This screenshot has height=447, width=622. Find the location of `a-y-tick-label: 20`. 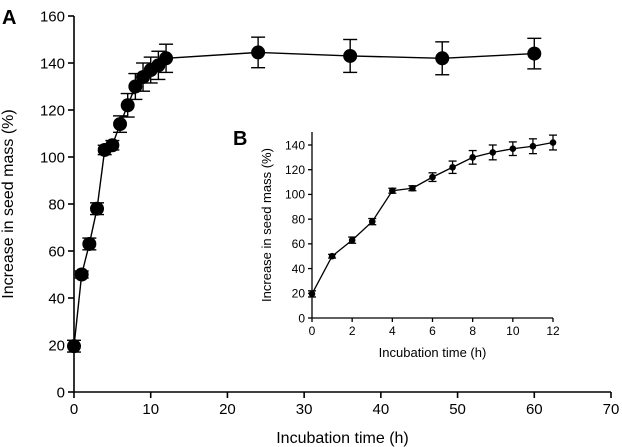

a-y-tick-label: 20 is located at coordinates (56, 345).